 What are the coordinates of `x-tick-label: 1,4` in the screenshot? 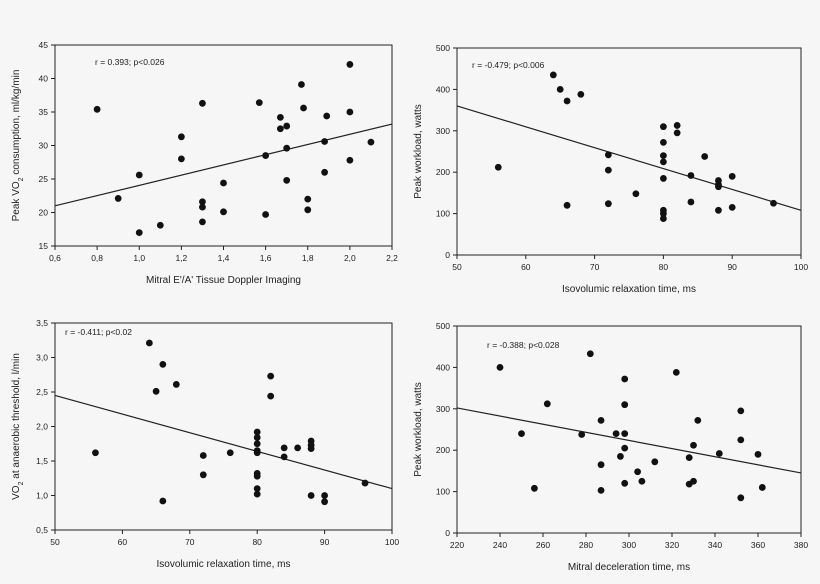 It's located at (224, 258).